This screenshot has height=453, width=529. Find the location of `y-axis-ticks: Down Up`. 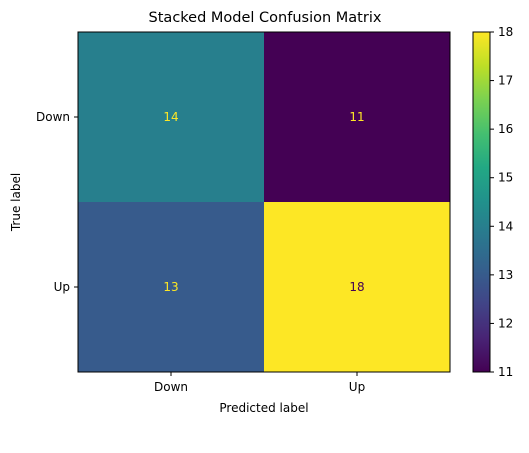

y-axis-ticks: Down Up is located at coordinates (57, 202).